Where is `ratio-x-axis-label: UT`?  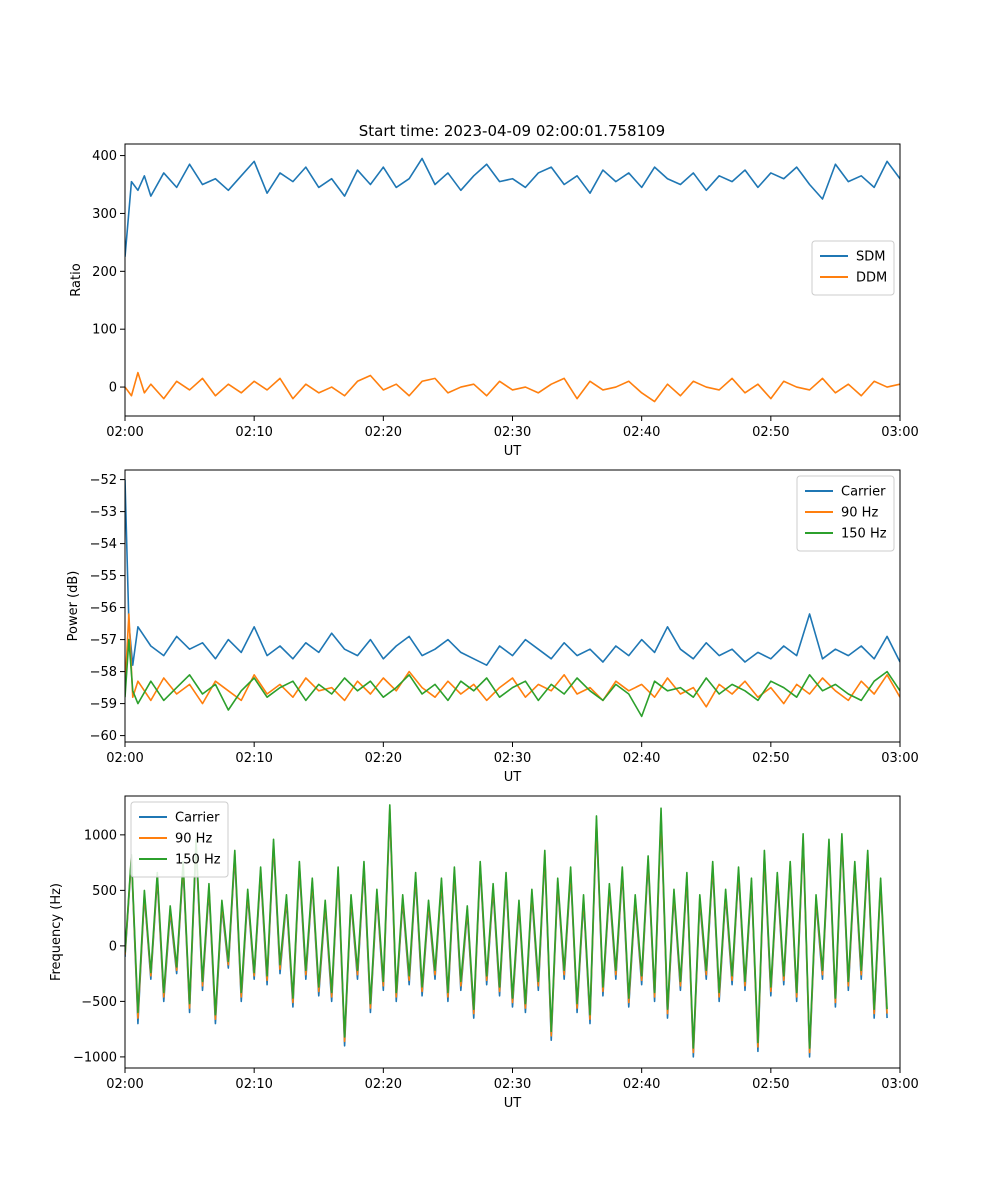 ratio-x-axis-label: UT is located at coordinates (513, 451).